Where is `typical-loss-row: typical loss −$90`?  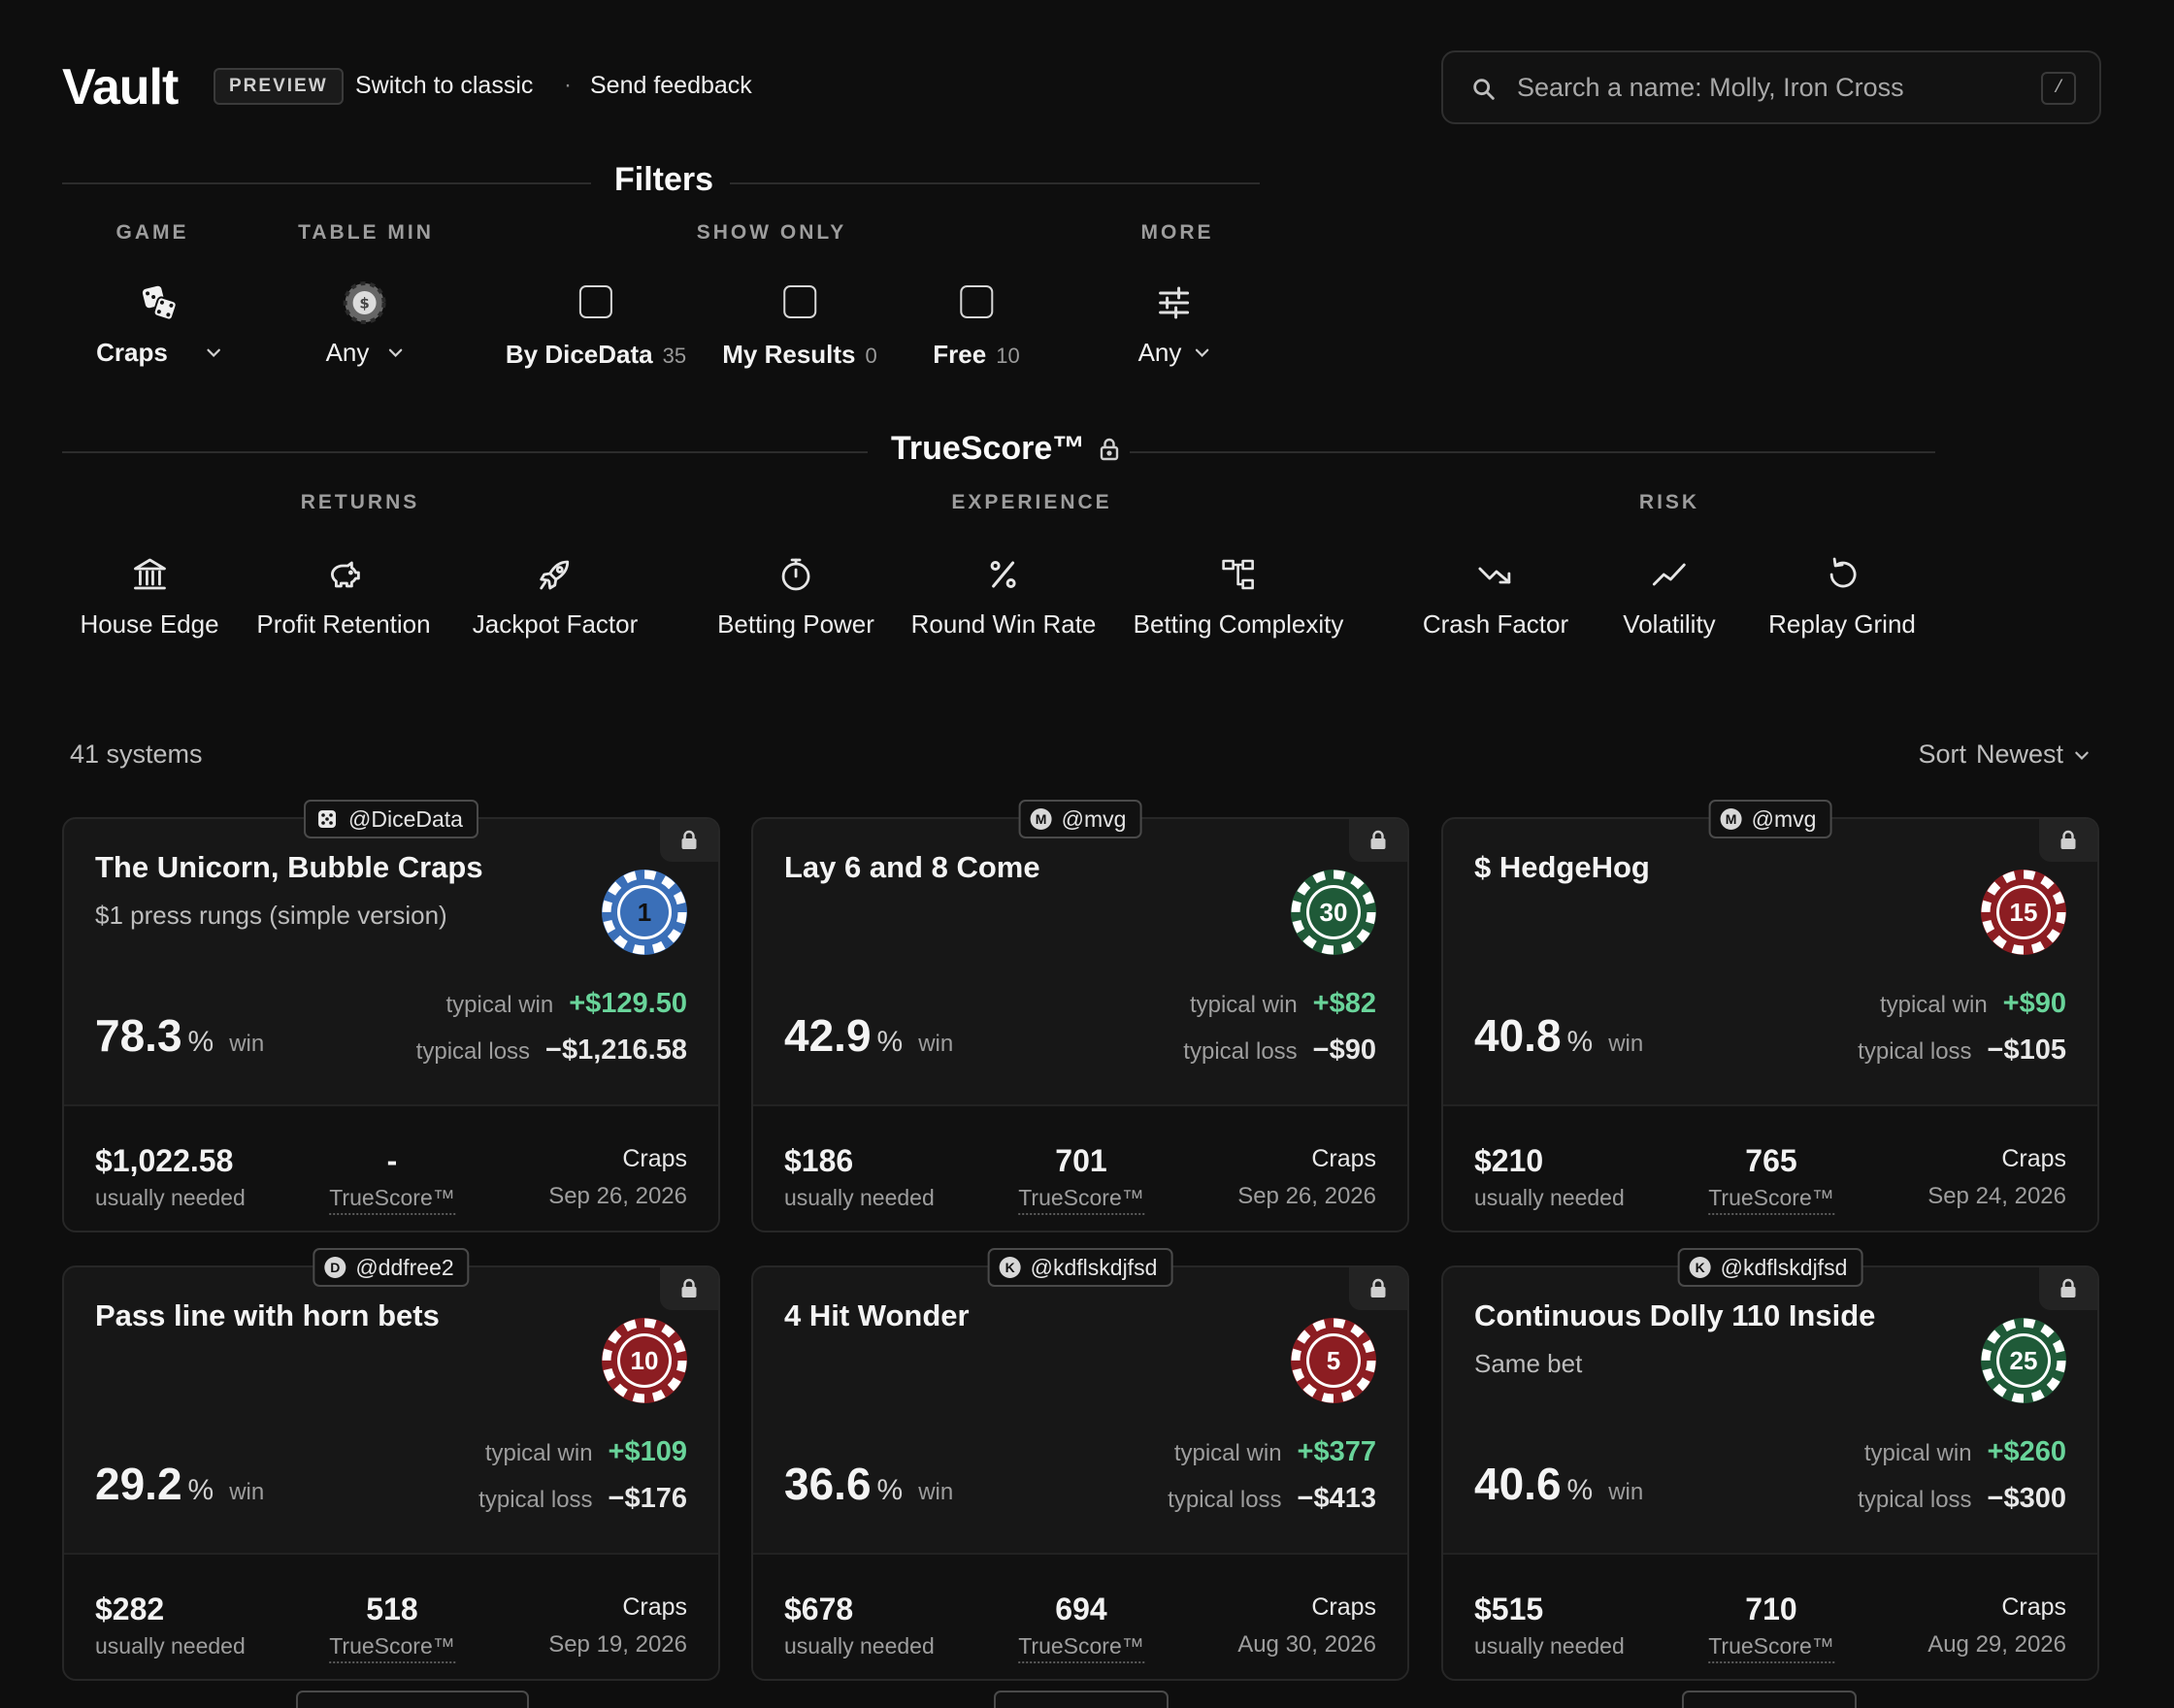
typical-loss-row: typical loss −$90 is located at coordinates (1279, 1051).